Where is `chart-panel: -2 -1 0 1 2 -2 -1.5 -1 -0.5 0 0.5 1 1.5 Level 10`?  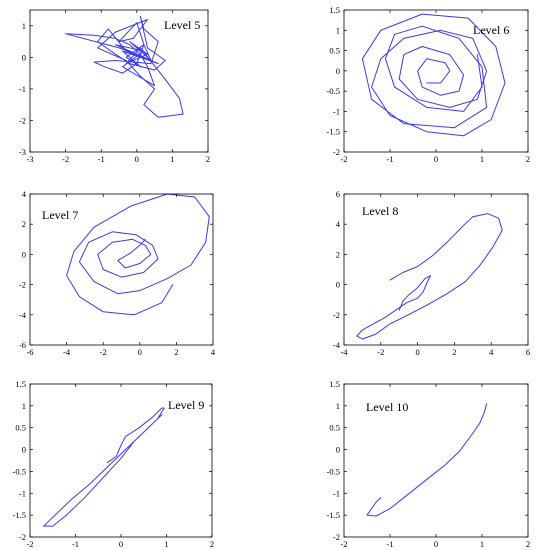 chart-panel: -2 -1 0 1 2 -2 -1.5 -1 -0.5 0 0.5 1 1.5 Level 10 is located at coordinates (429, 464).